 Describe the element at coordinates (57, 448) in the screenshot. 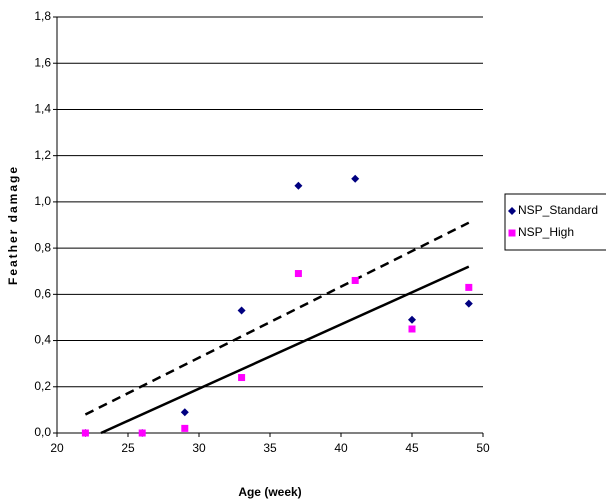

I see `x-tick-label: 20` at that location.